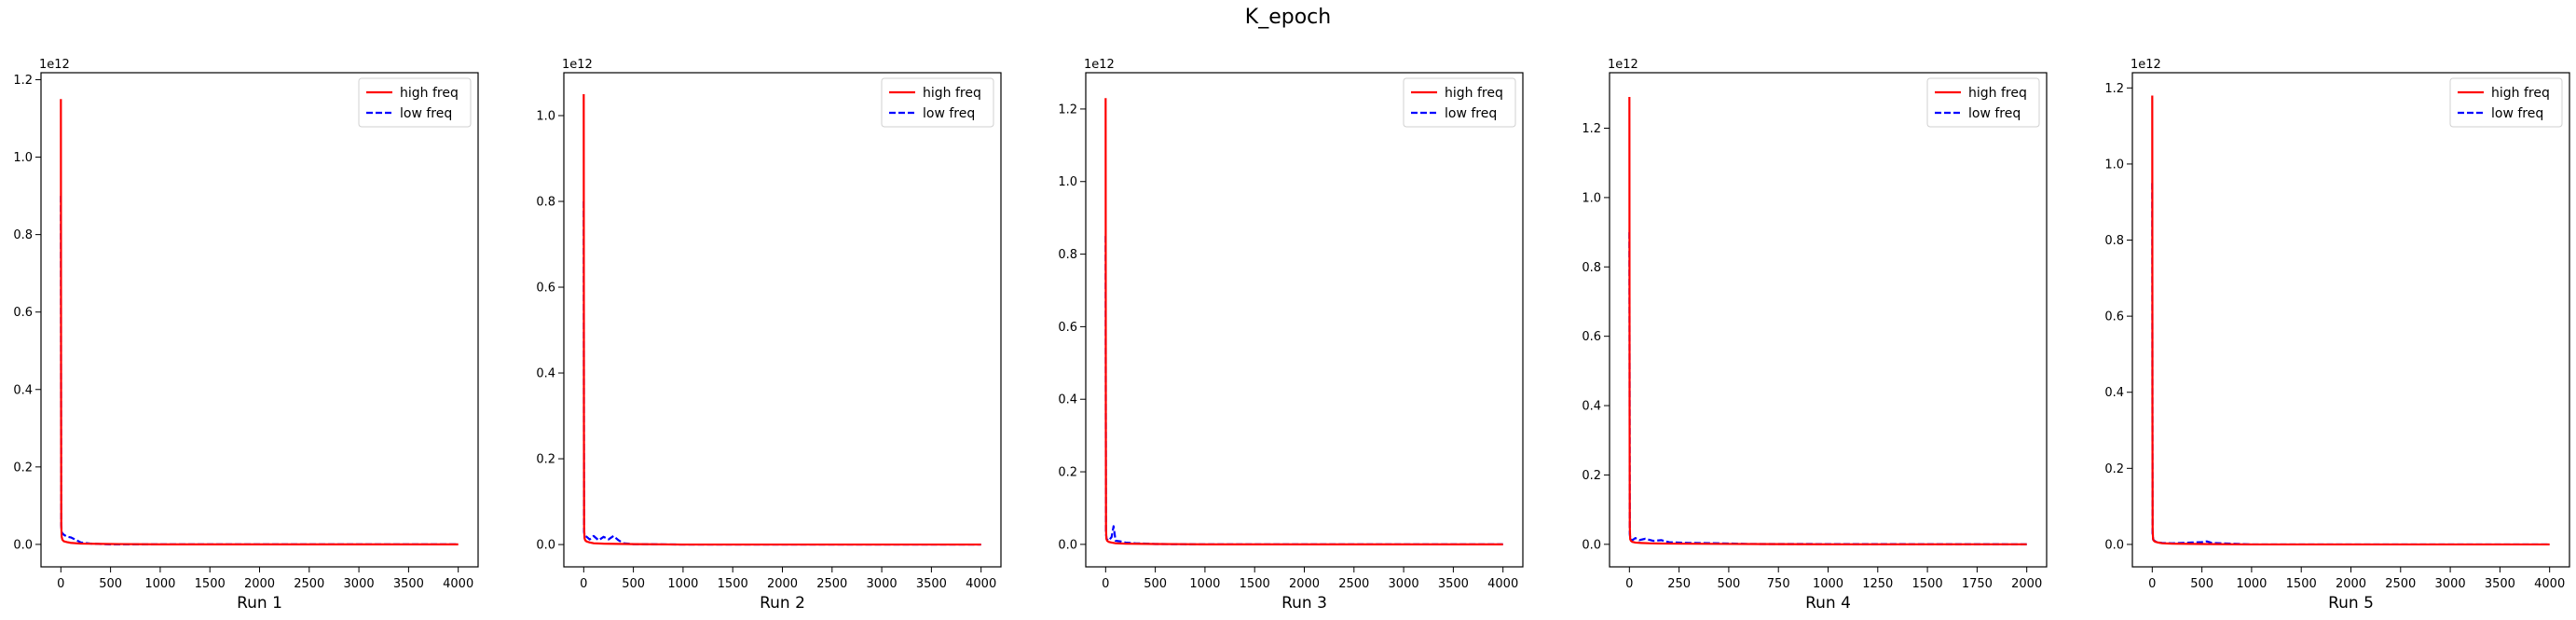  I want to click on x-axis-label: Run 5, so click(2351, 603).